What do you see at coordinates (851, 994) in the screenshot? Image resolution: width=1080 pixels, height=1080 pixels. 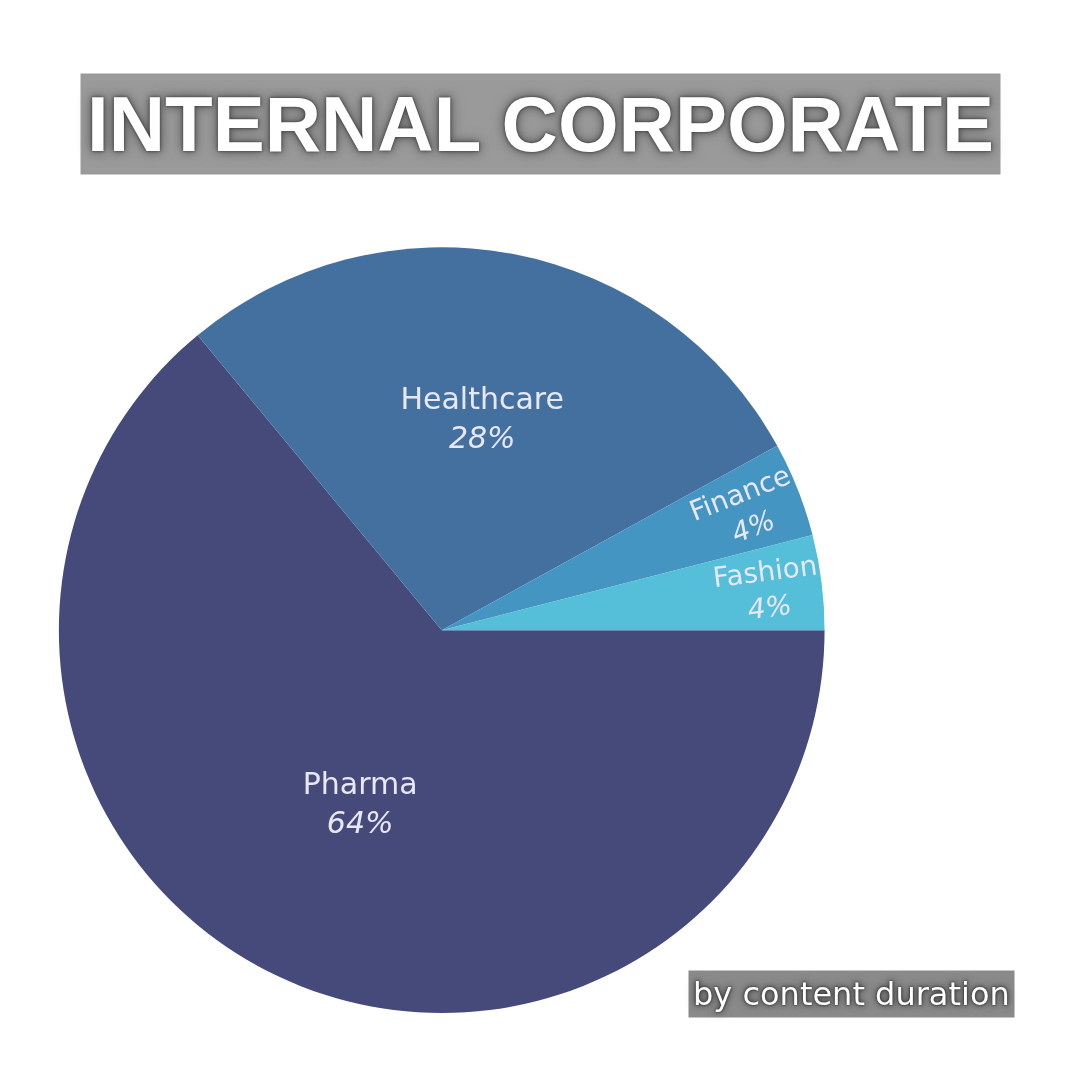 I see `text: by content duration` at bounding box center [851, 994].